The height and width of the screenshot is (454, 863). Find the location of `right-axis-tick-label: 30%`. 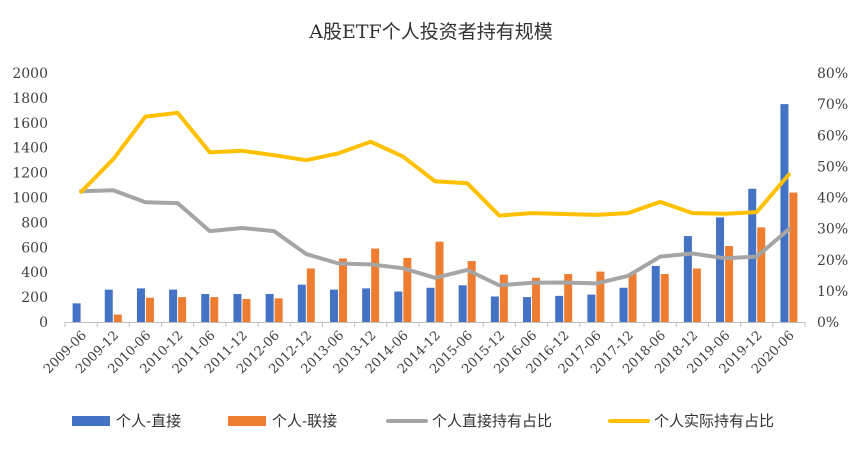

right-axis-tick-label: 30% is located at coordinates (832, 230).